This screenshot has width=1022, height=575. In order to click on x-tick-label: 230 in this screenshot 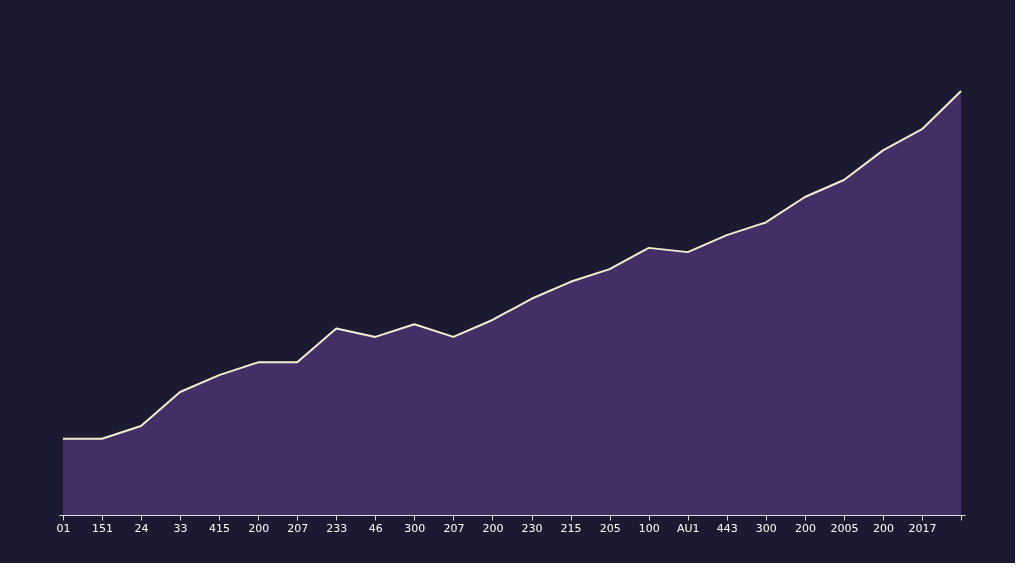, I will do `click(532, 528)`.